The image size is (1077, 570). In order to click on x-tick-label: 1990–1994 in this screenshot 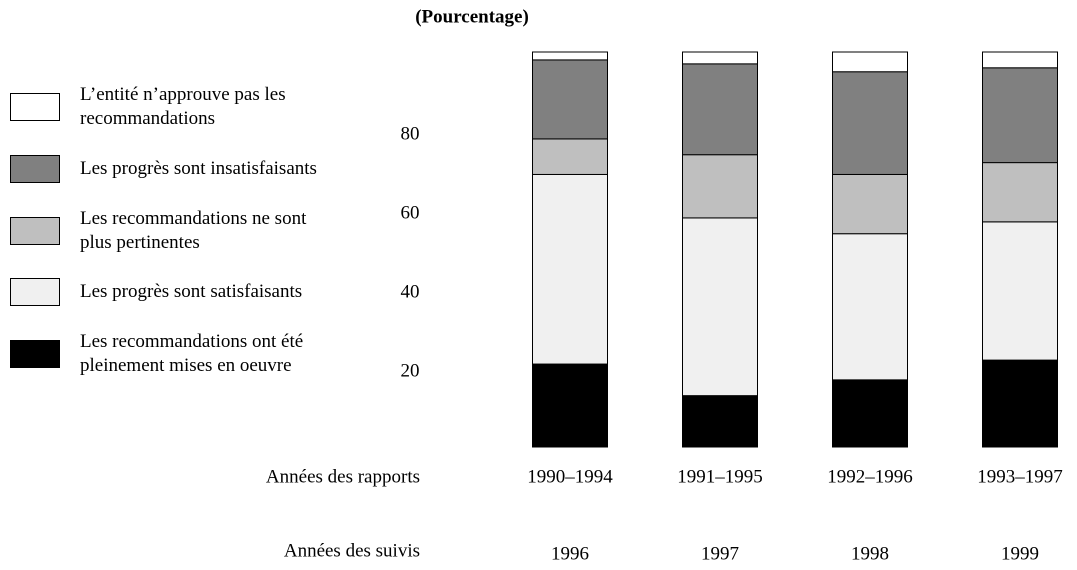, I will do `click(570, 476)`.